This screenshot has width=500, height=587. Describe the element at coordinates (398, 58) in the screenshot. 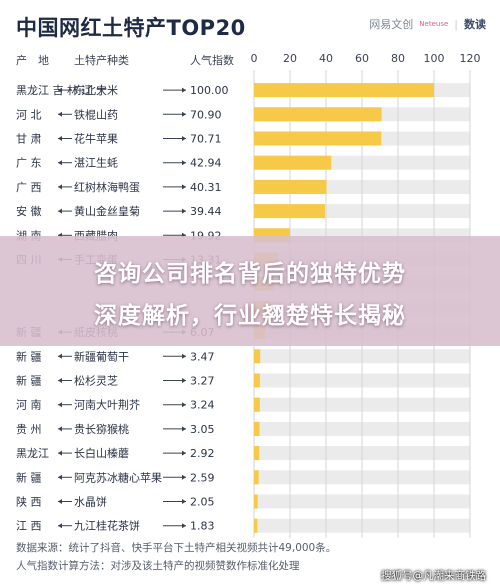

I see `x-tick-label: 80` at that location.